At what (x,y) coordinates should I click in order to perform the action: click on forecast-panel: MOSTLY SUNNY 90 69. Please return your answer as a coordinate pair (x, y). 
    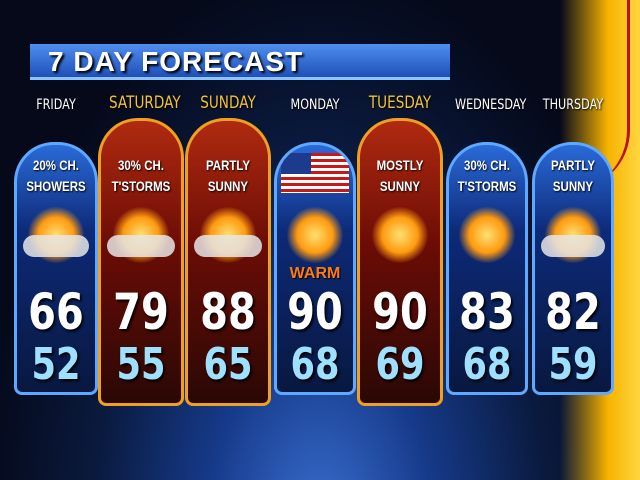
    Looking at the image, I should click on (400, 262).